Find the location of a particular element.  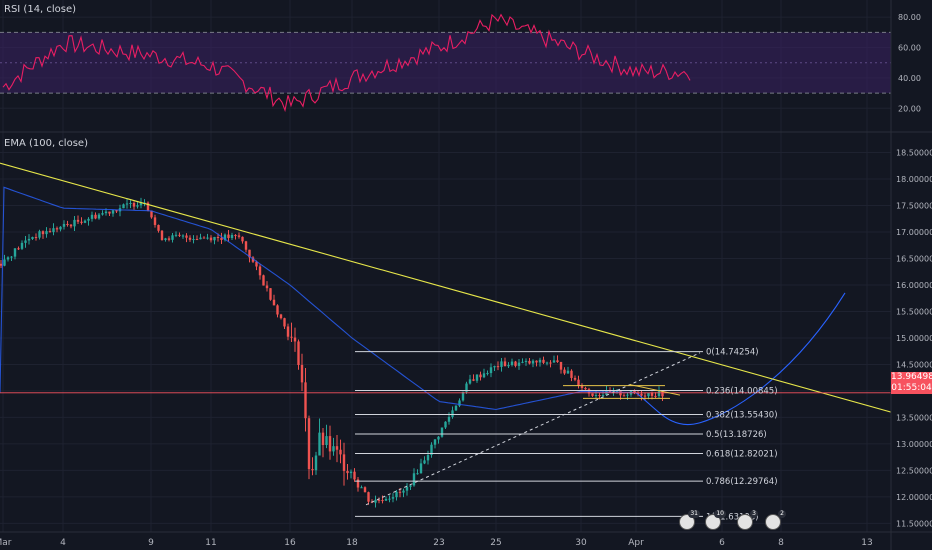

us-flag-event-icon: 10 is located at coordinates (715, 520).